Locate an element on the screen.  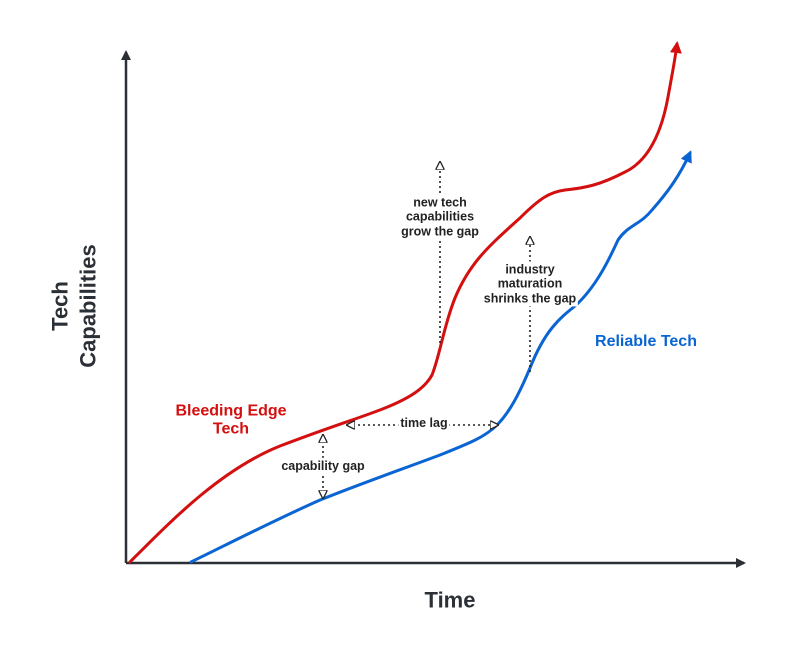
capability-gap-label: capability gap is located at coordinates (323, 466).